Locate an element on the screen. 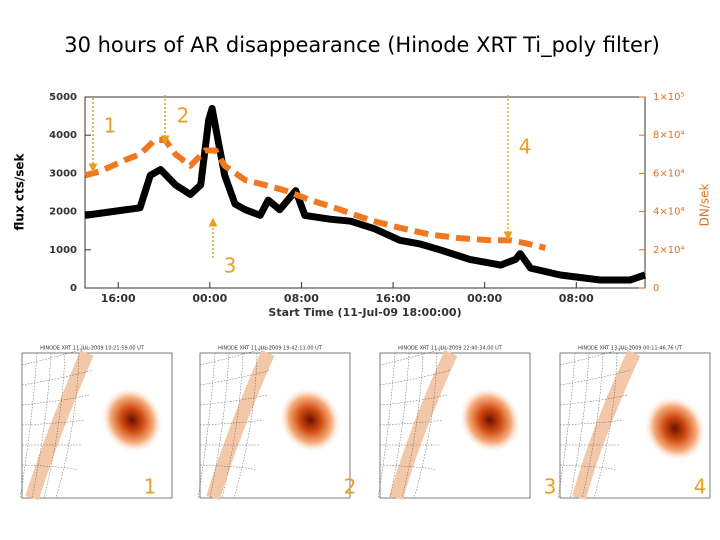 This screenshot has width=720, height=540. solar-image: HINODE XRT 11-JUL-2009 10:21:59.00 UT 1 is located at coordinates (96, 422).